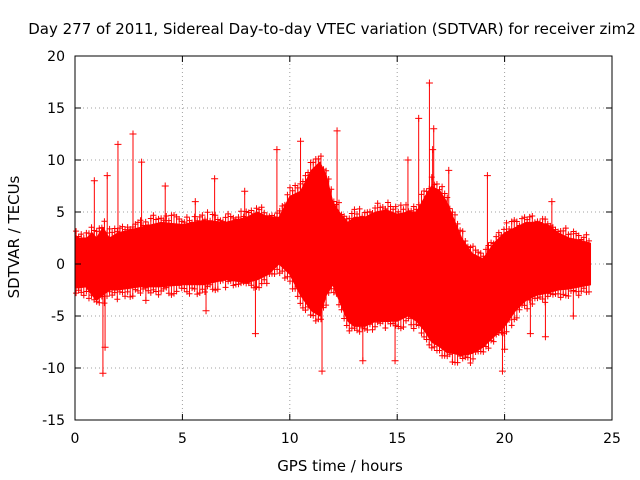 Image resolution: width=640 pixels, height=480 pixels. Describe the element at coordinates (56, 57) in the screenshot. I see `y-tick-label: 20` at that location.